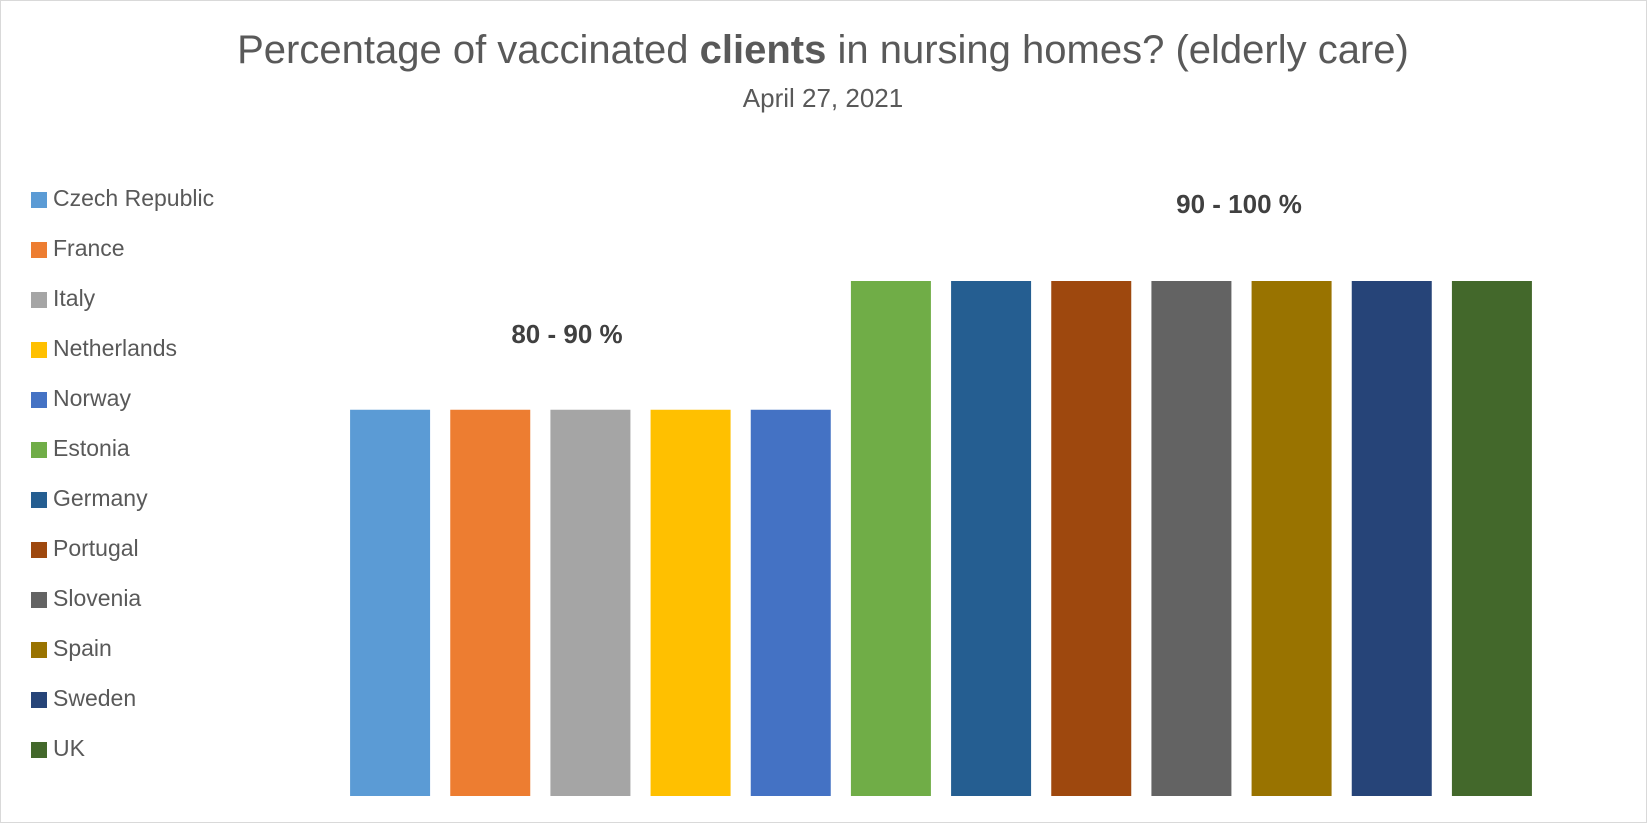  What do you see at coordinates (468, 50) in the screenshot?
I see `title-part: Percentage of vaccinated` at bounding box center [468, 50].